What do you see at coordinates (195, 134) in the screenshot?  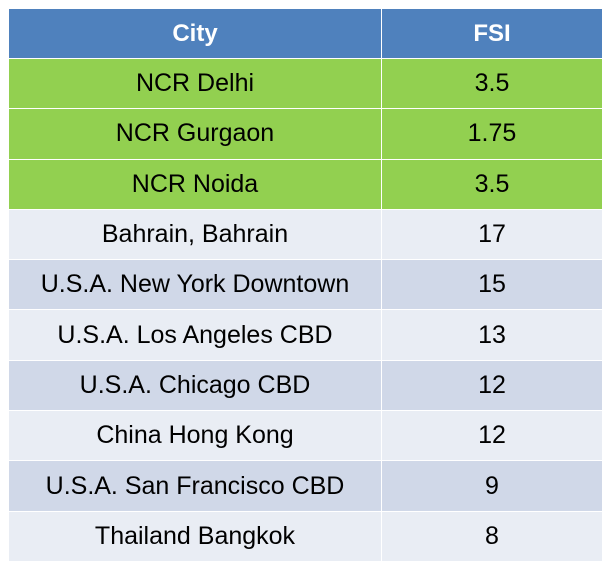 I see `city-cell: NCR Gurgaon` at bounding box center [195, 134].